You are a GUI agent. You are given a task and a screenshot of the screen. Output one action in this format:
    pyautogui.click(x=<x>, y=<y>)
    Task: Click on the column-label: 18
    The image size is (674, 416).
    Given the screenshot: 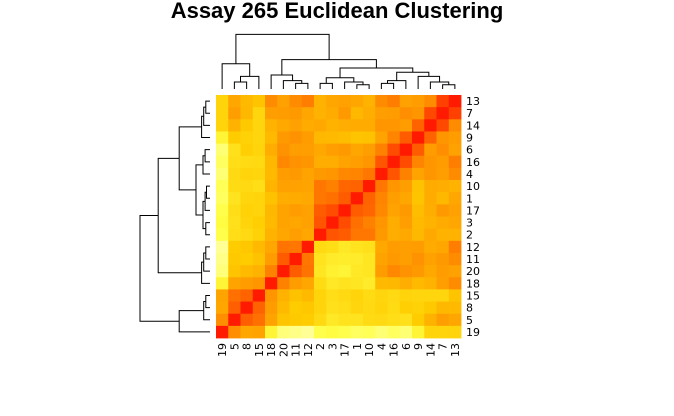 What is the action you would take?
    pyautogui.click(x=271, y=350)
    